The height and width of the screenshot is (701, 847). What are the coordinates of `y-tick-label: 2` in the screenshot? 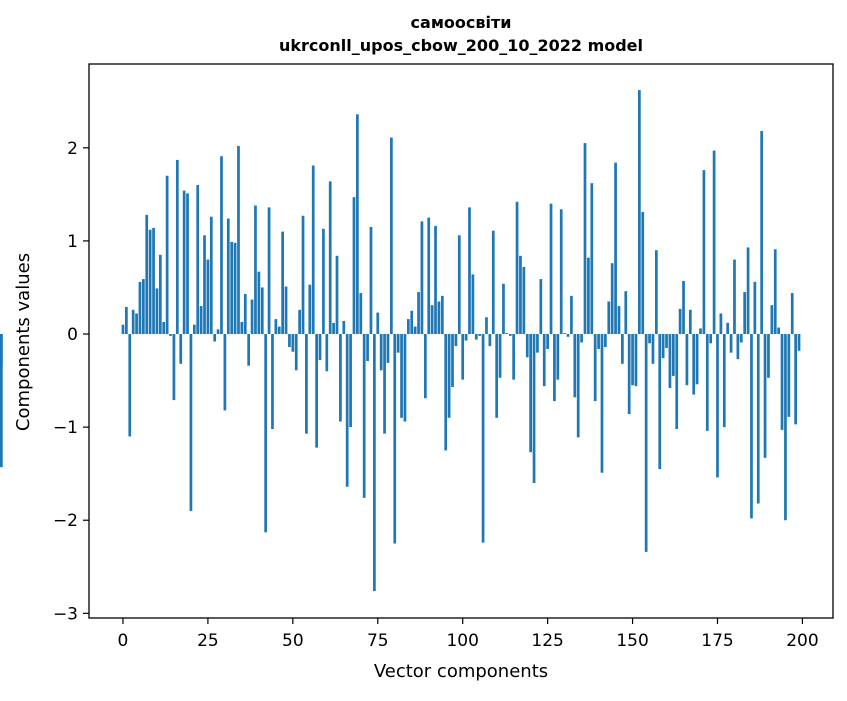 It's located at (72, 149).